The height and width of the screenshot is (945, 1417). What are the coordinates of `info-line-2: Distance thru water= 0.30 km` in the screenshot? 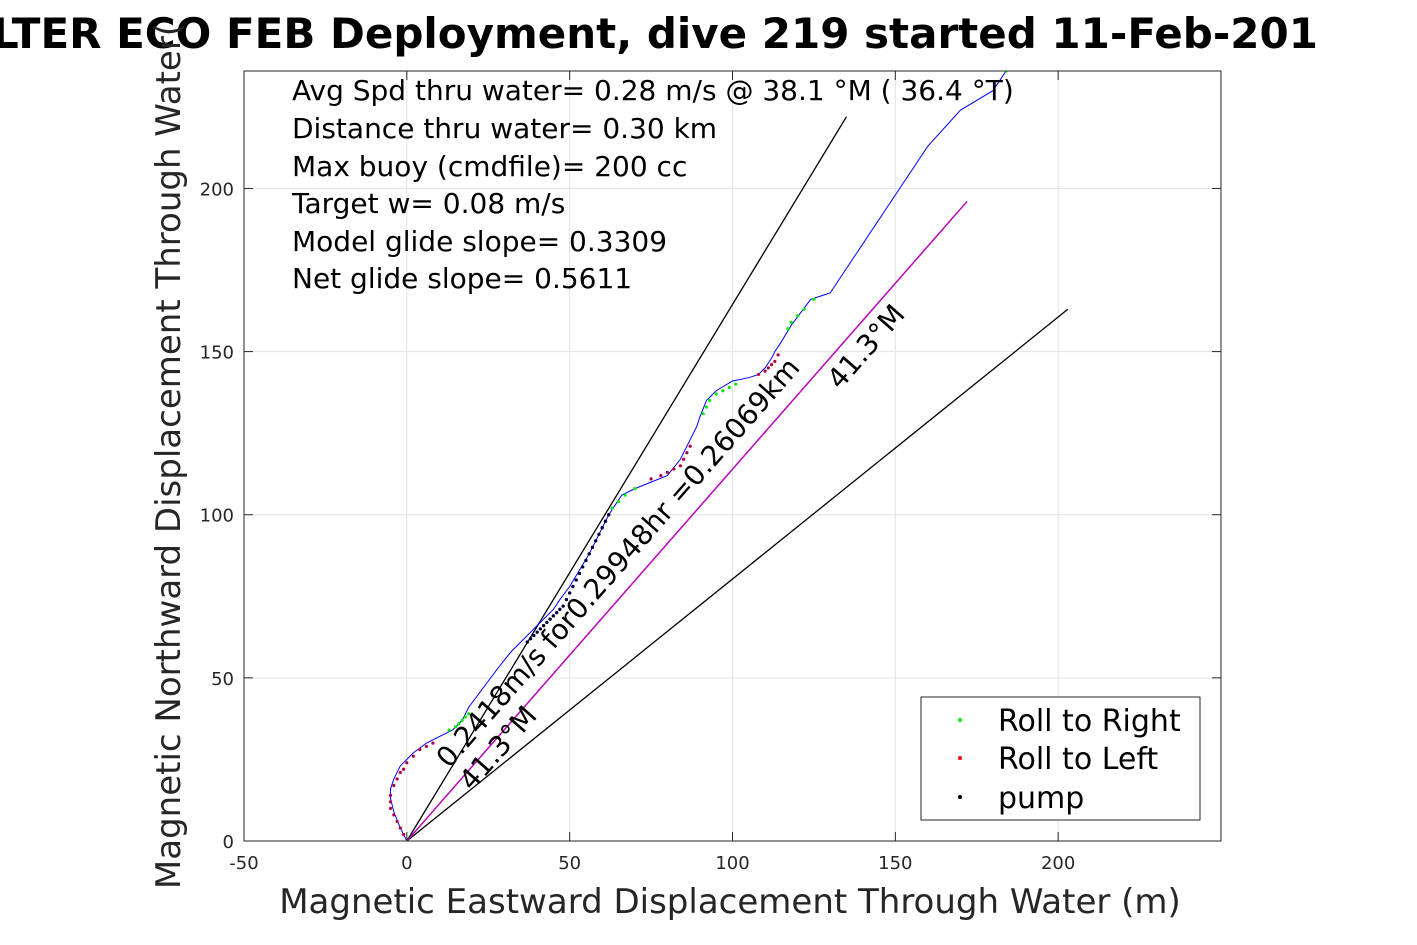 It's located at (504, 128).